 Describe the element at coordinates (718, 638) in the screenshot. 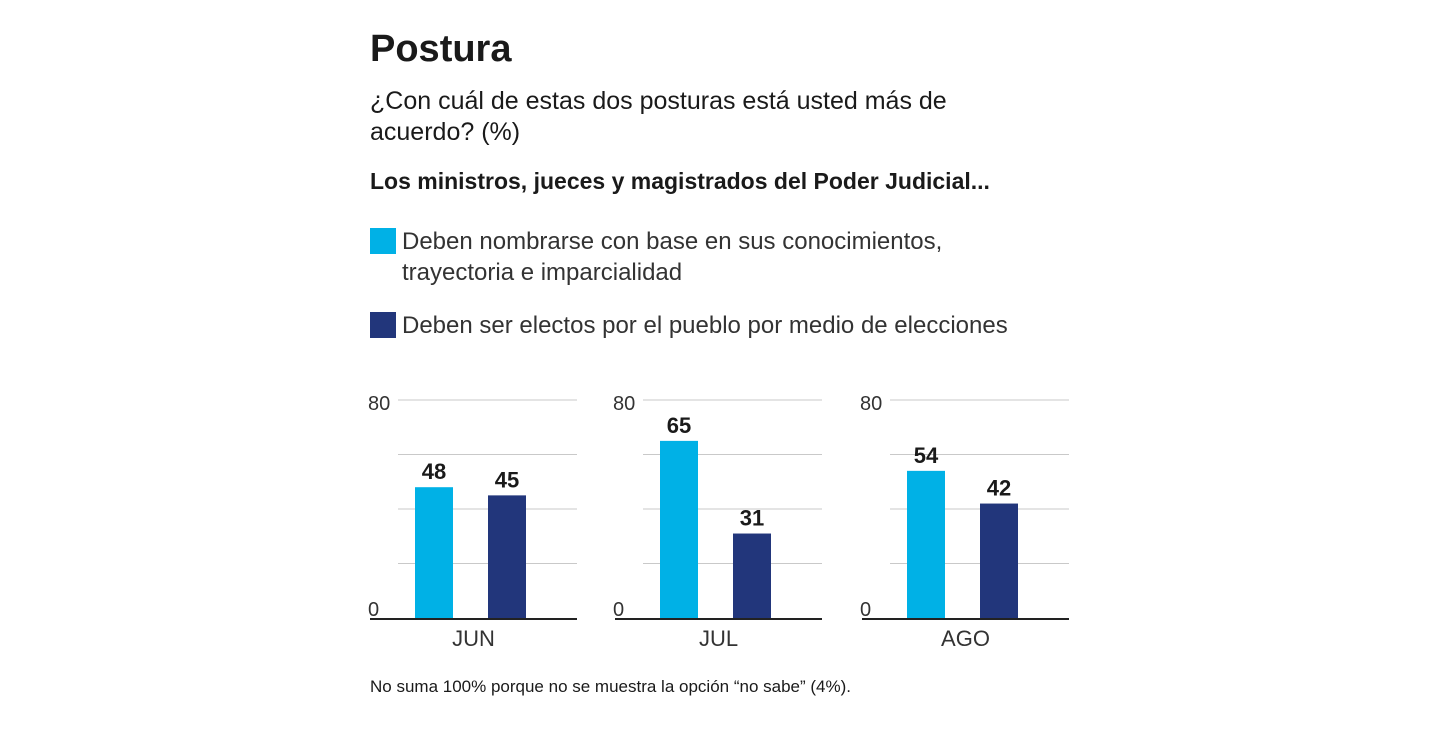

I see `category-label: JUL` at that location.